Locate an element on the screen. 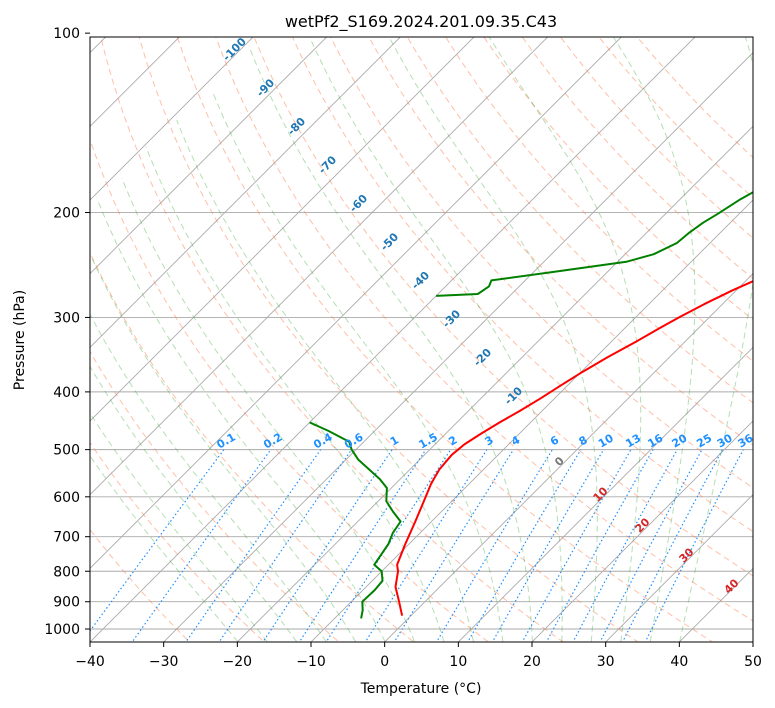 This screenshot has width=775, height=708. y-axis-label: Pressure (hPa) is located at coordinates (20, 340).